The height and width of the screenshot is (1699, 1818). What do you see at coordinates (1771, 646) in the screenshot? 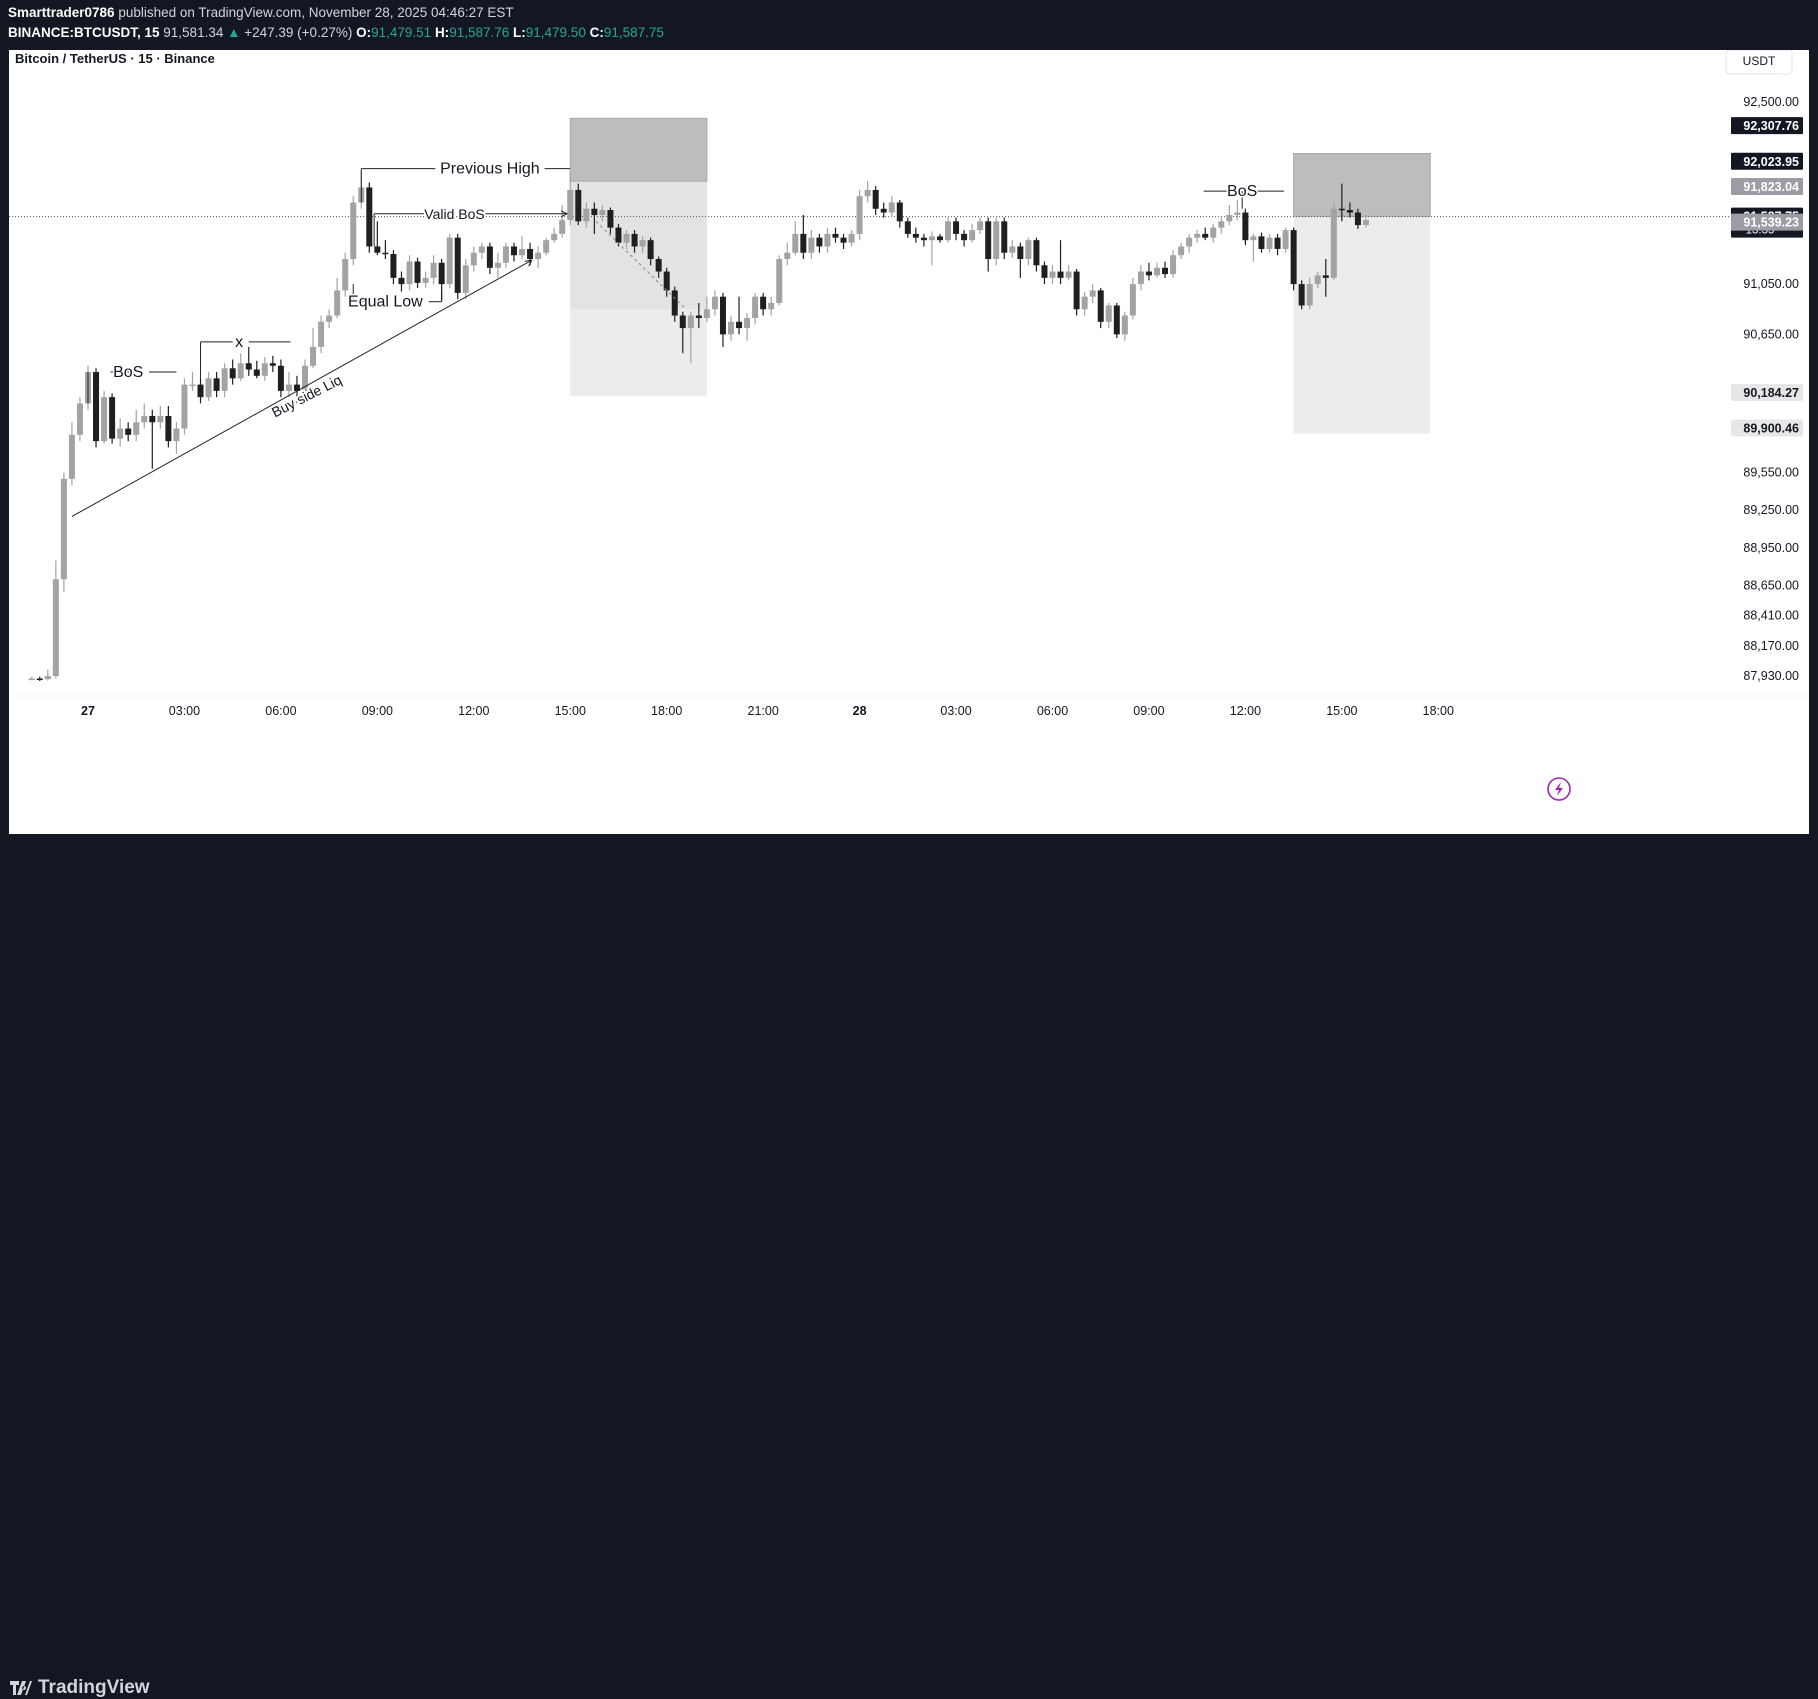
I see `y-axis-tick-label: 88,170.00` at bounding box center [1771, 646].